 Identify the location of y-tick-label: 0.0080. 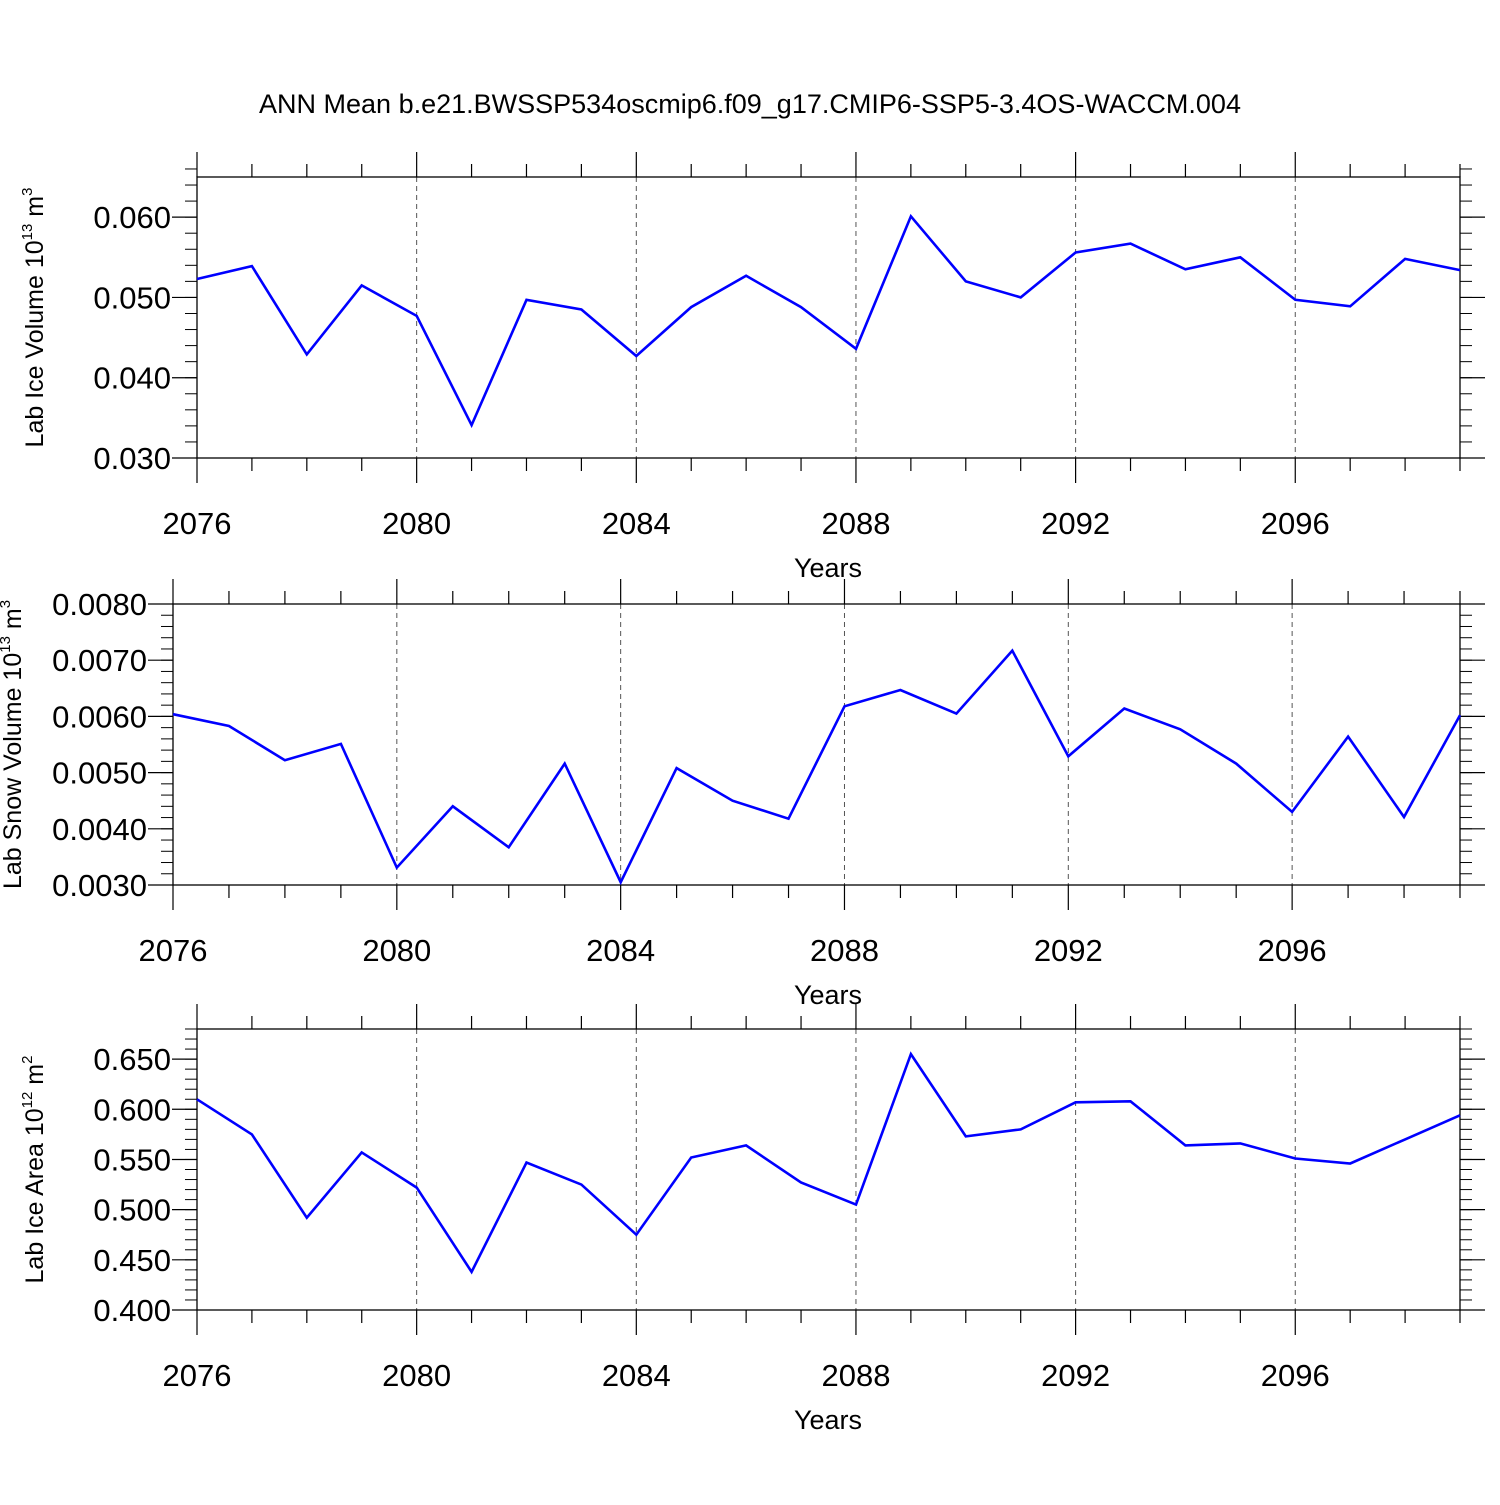
(99, 604).